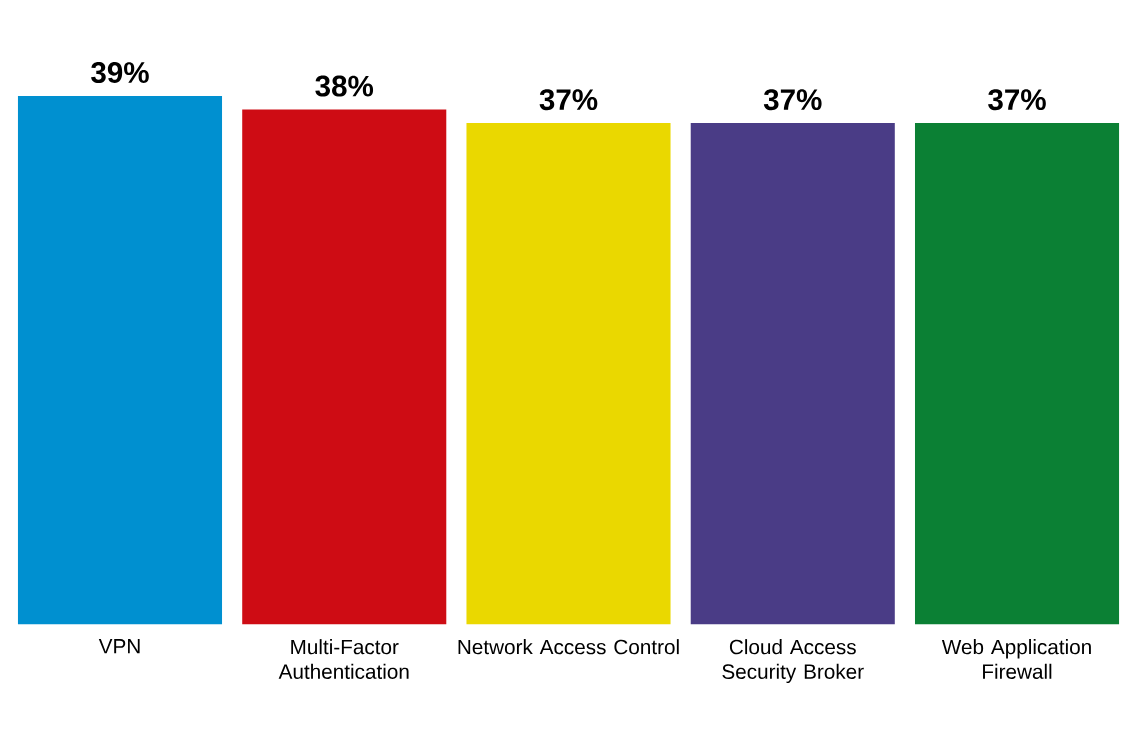 The width and height of the screenshot is (1137, 739). What do you see at coordinates (793, 661) in the screenshot?
I see `x-tick-label: Cloud Access Security Broker` at bounding box center [793, 661].